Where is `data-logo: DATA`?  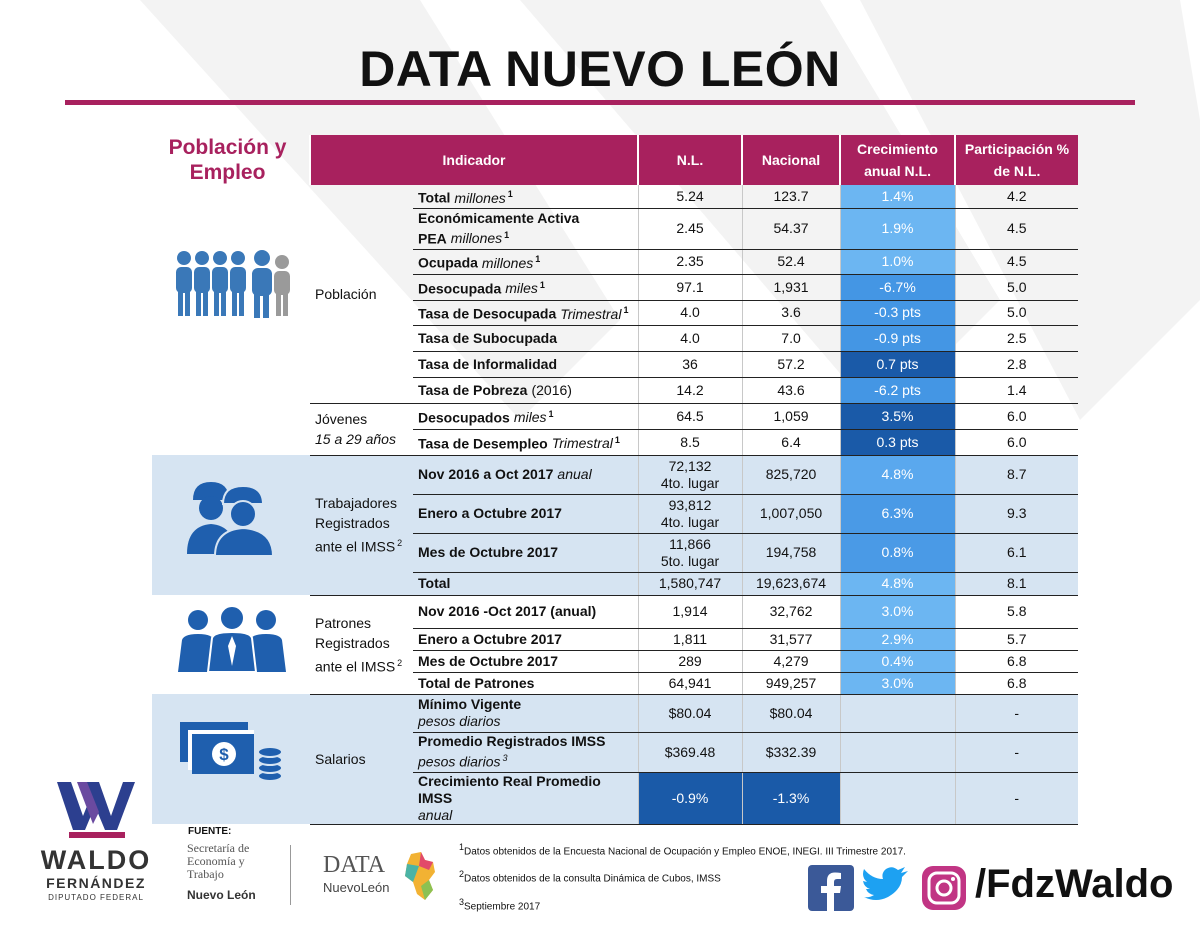
data-logo: DATA is located at coordinates (354, 865).